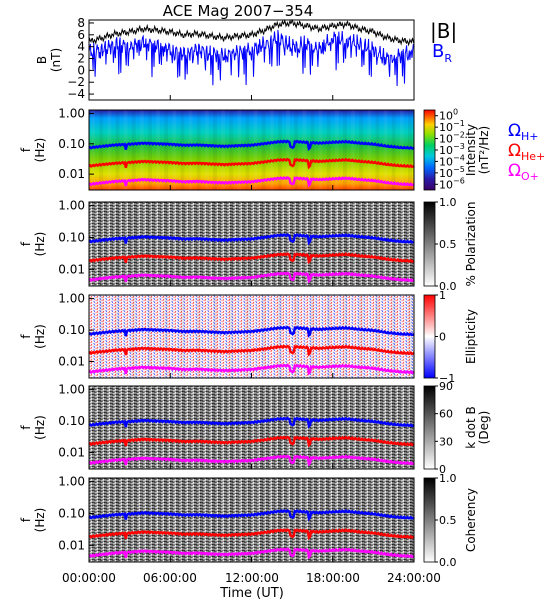  I want to click on legend-B-magnitude: |B|, so click(443, 31).